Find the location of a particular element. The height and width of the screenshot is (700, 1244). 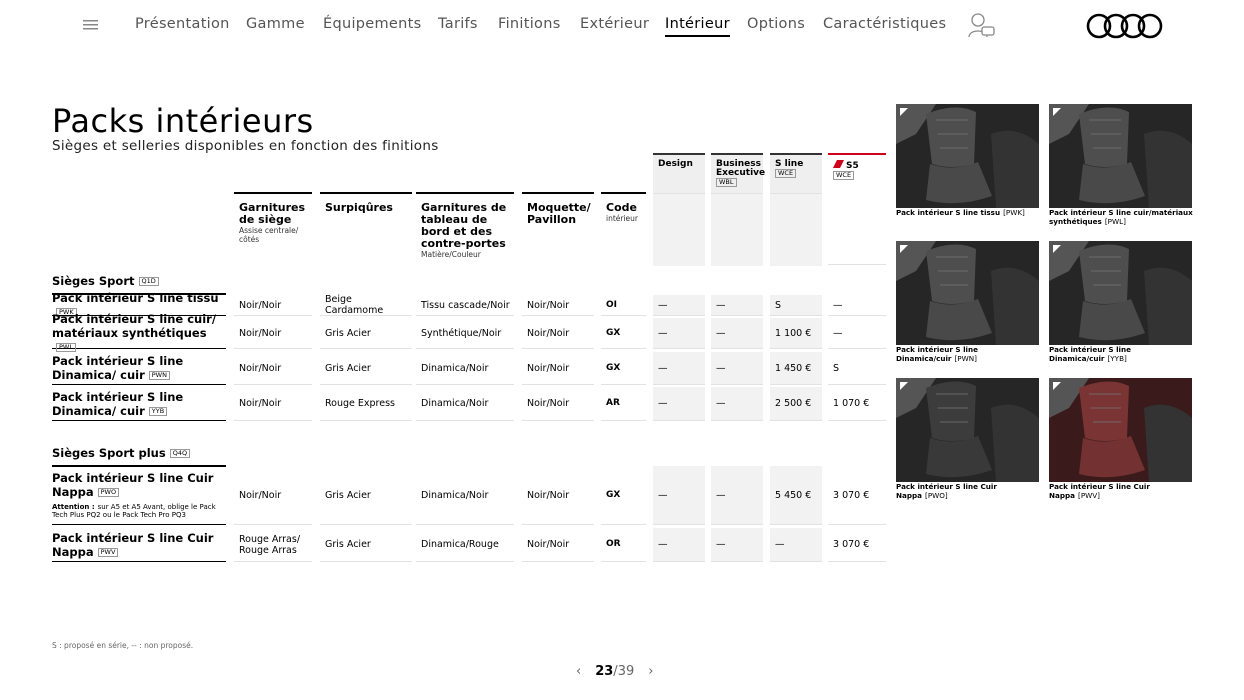

trim-header: S5 WCE is located at coordinates (857, 173).